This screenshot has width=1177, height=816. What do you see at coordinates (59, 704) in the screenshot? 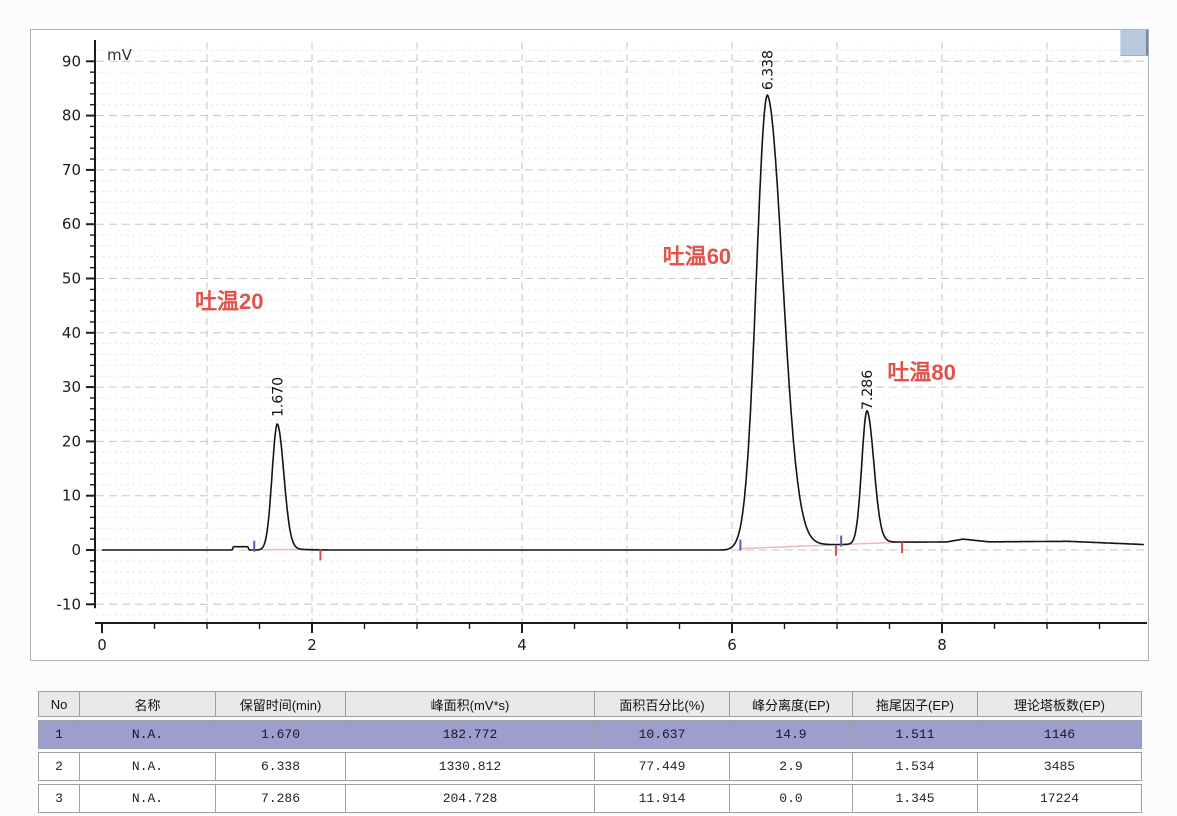
I see `column-header: No` at bounding box center [59, 704].